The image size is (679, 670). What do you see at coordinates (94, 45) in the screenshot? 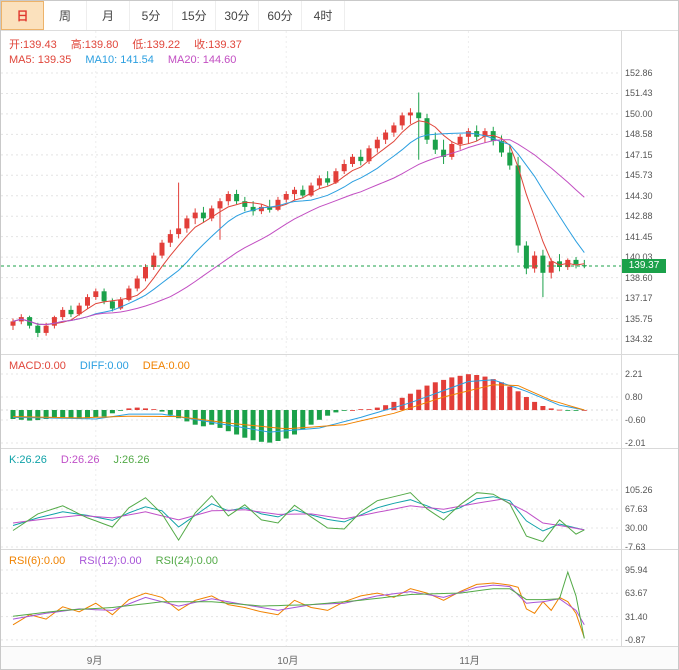
I see `ohlc-item-1: 高:139.80` at bounding box center [94, 45].